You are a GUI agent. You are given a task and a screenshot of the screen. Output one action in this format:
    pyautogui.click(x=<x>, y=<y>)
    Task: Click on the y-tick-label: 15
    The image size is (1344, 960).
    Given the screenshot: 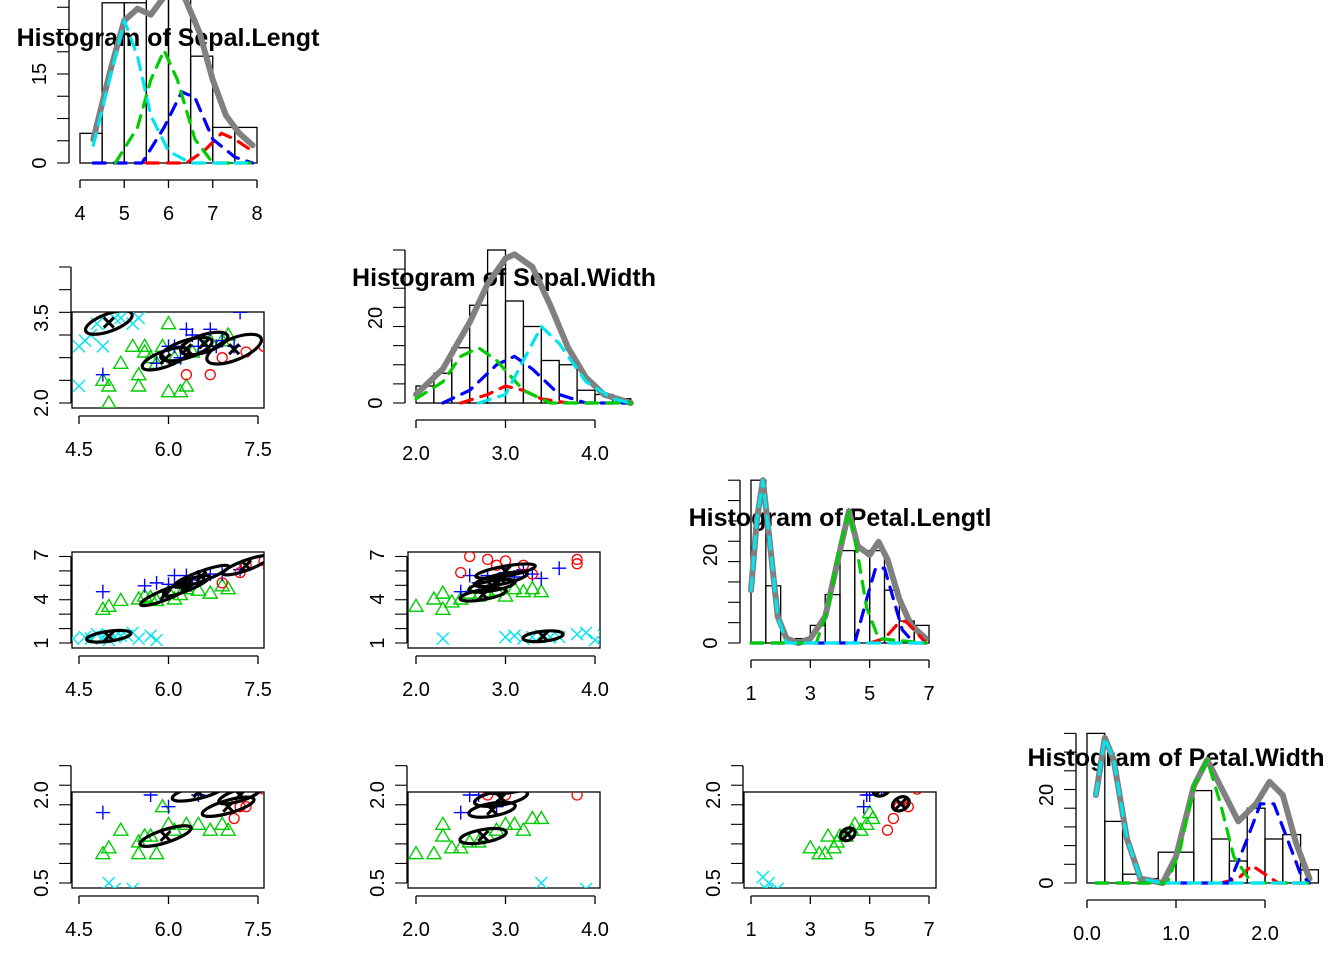 What is the action you would take?
    pyautogui.click(x=40, y=74)
    